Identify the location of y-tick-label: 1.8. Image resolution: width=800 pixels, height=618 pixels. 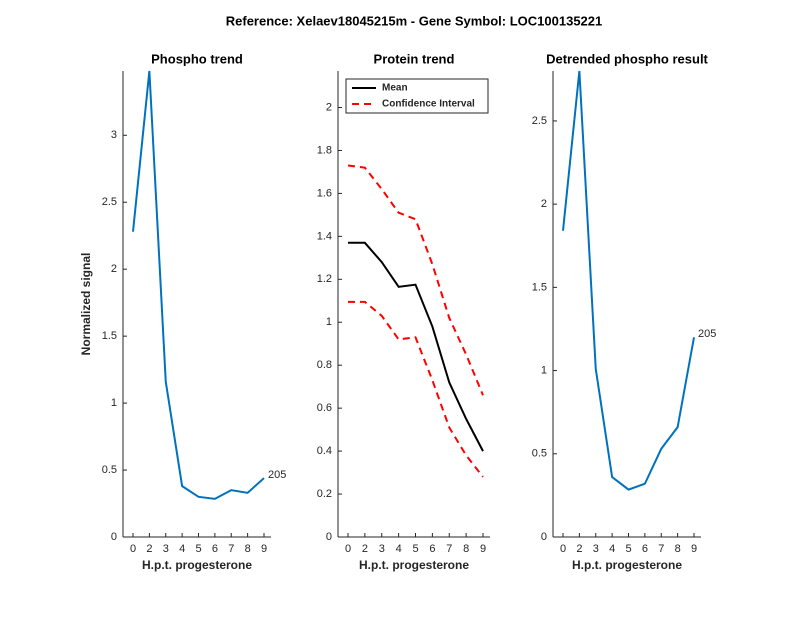
(324, 150).